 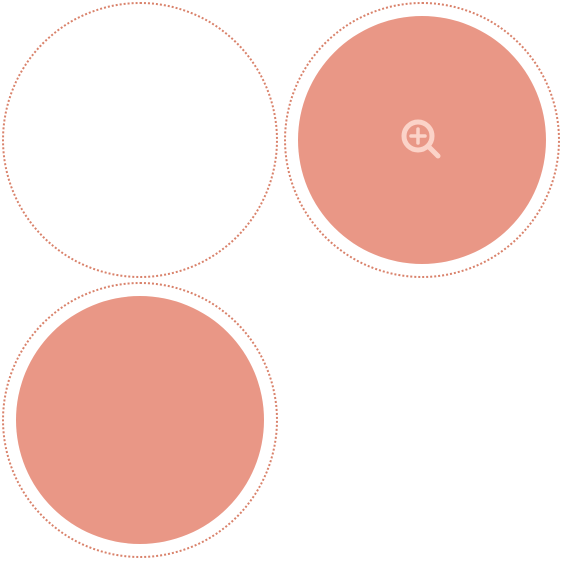 I want to click on zoom-in-icon, so click(x=422, y=140).